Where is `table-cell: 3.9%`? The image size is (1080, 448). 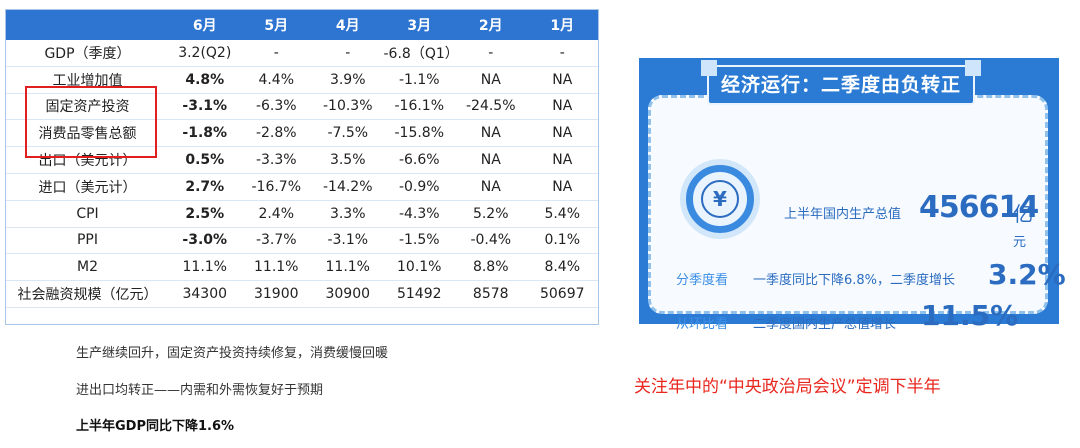 table-cell: 3.9% is located at coordinates (348, 80).